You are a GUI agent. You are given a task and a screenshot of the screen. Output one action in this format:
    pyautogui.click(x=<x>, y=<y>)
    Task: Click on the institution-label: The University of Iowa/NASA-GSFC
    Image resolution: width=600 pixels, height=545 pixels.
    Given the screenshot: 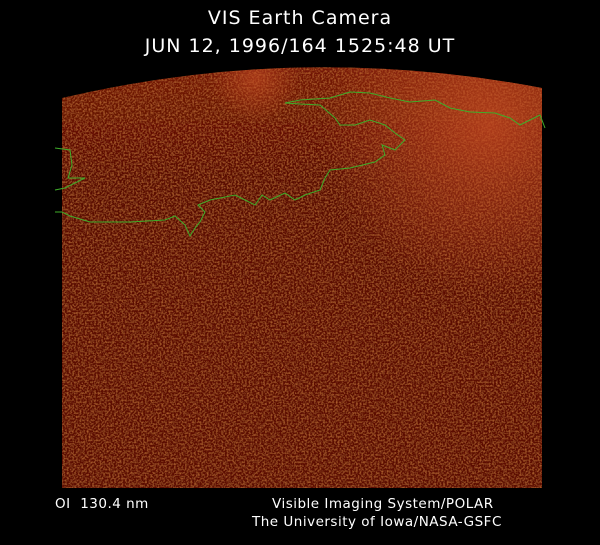 What is the action you would take?
    pyautogui.click(x=376, y=522)
    